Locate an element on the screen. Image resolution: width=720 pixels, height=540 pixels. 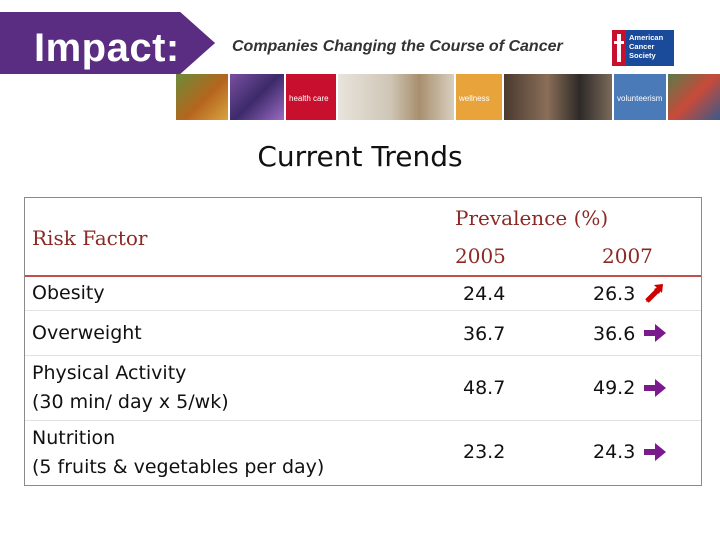
risk-factor-label: Obesity is located at coordinates (68, 293).